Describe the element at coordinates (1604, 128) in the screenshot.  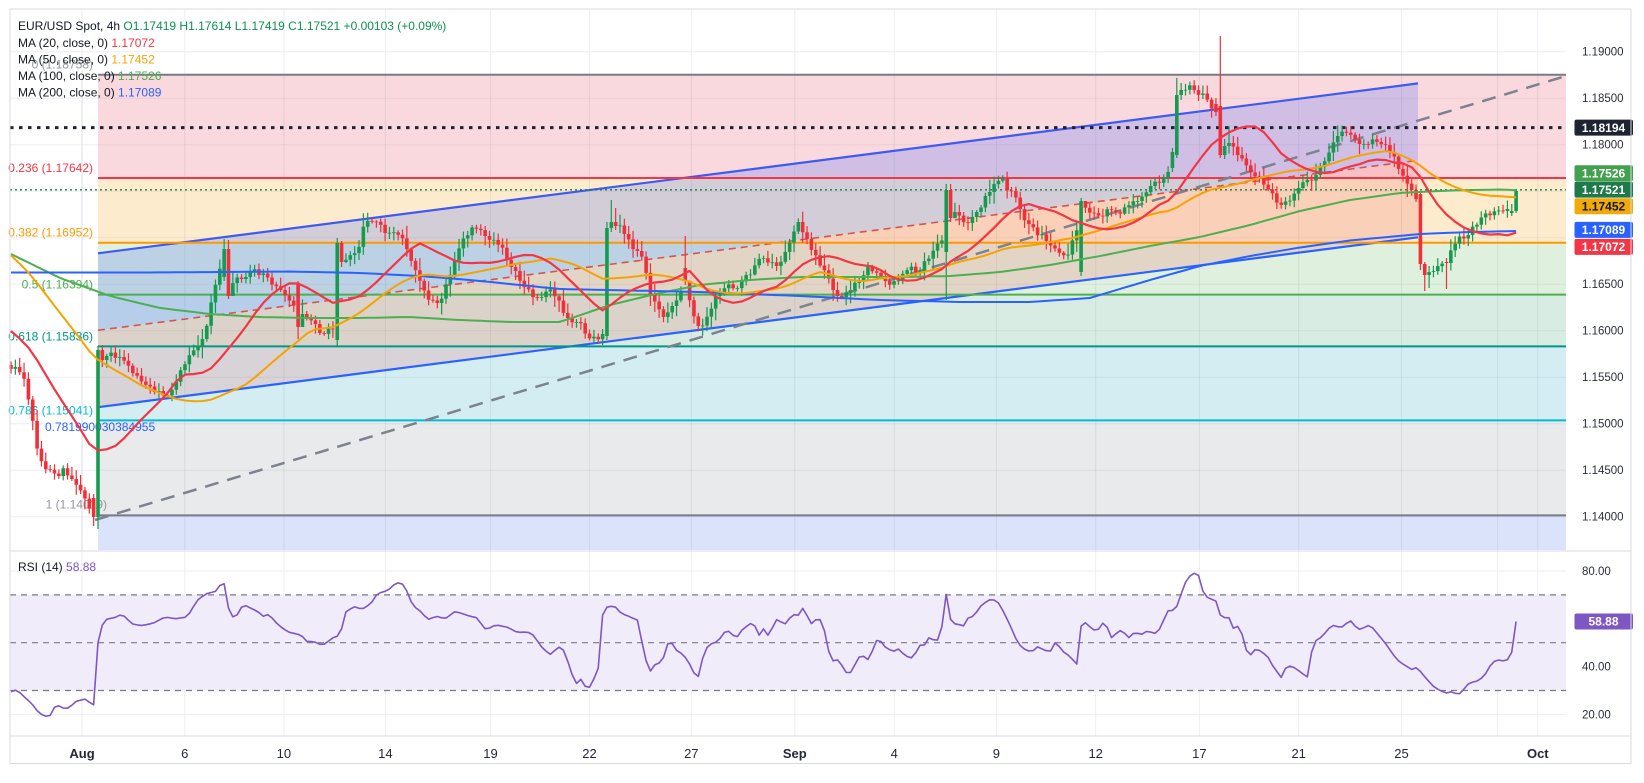
I see `svg-text: 1.18194` at that location.